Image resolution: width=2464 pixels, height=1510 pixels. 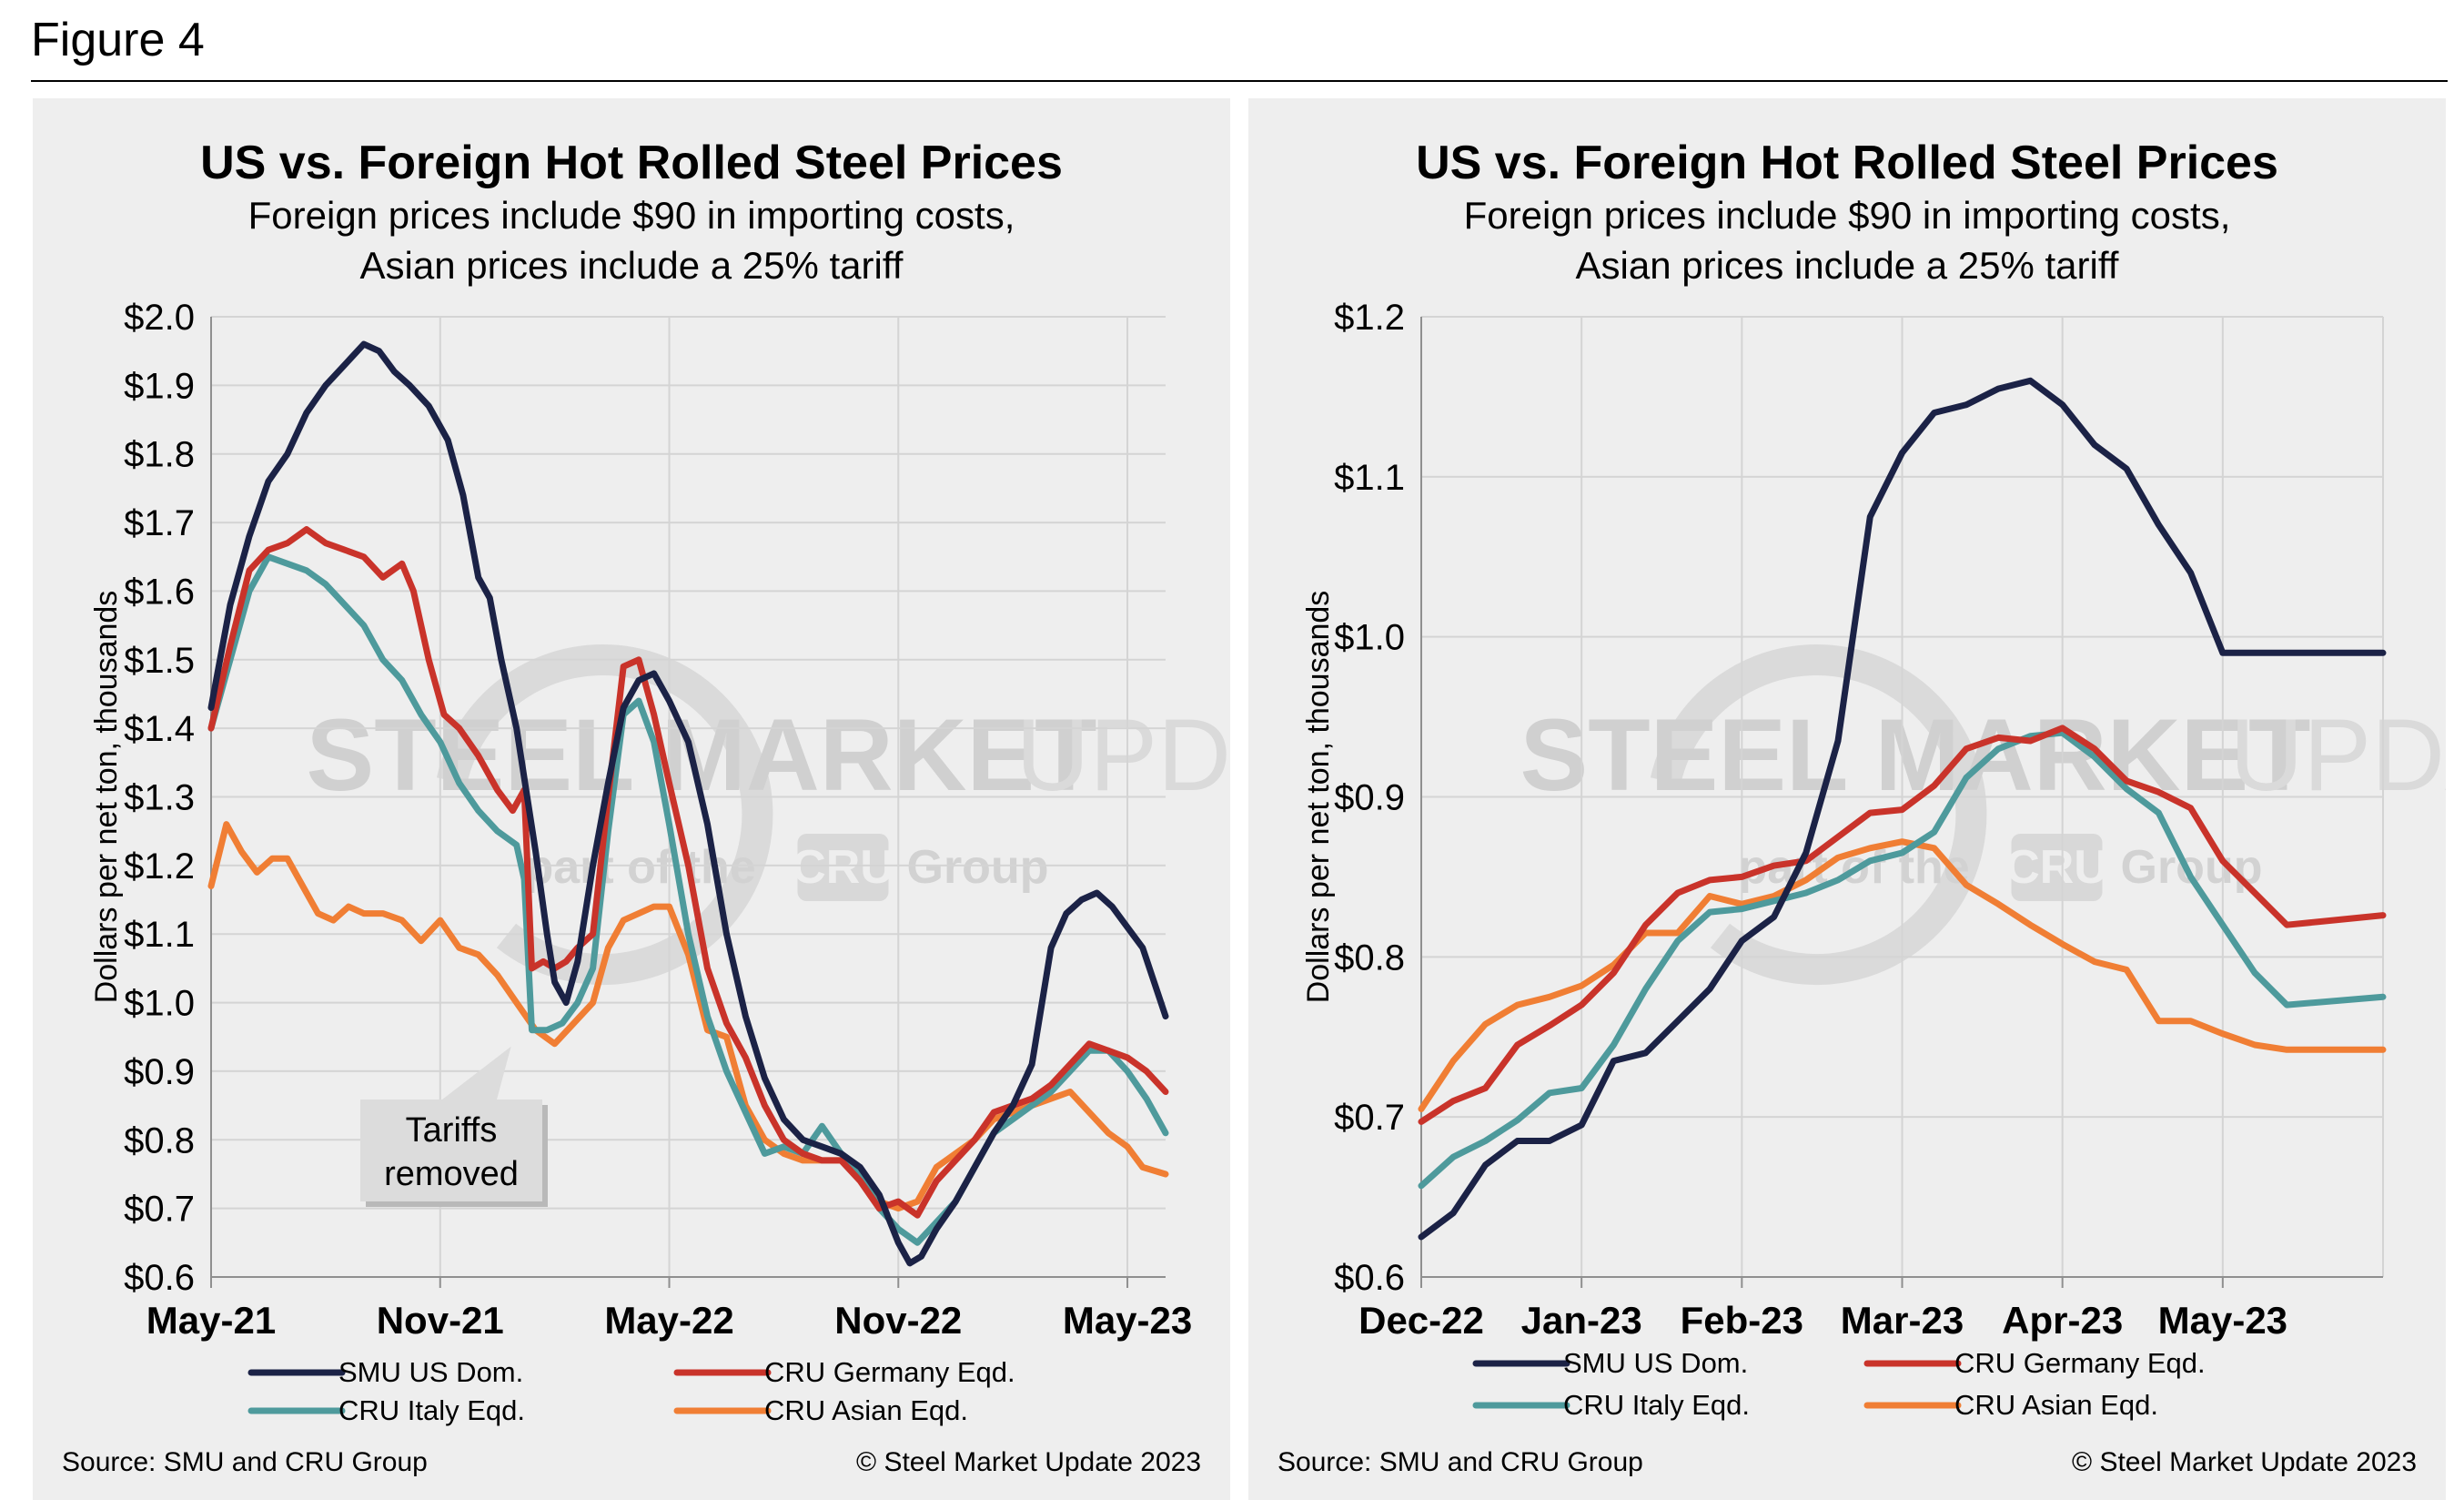 I want to click on x-tick-label: Dec-22, so click(x=1421, y=1321).